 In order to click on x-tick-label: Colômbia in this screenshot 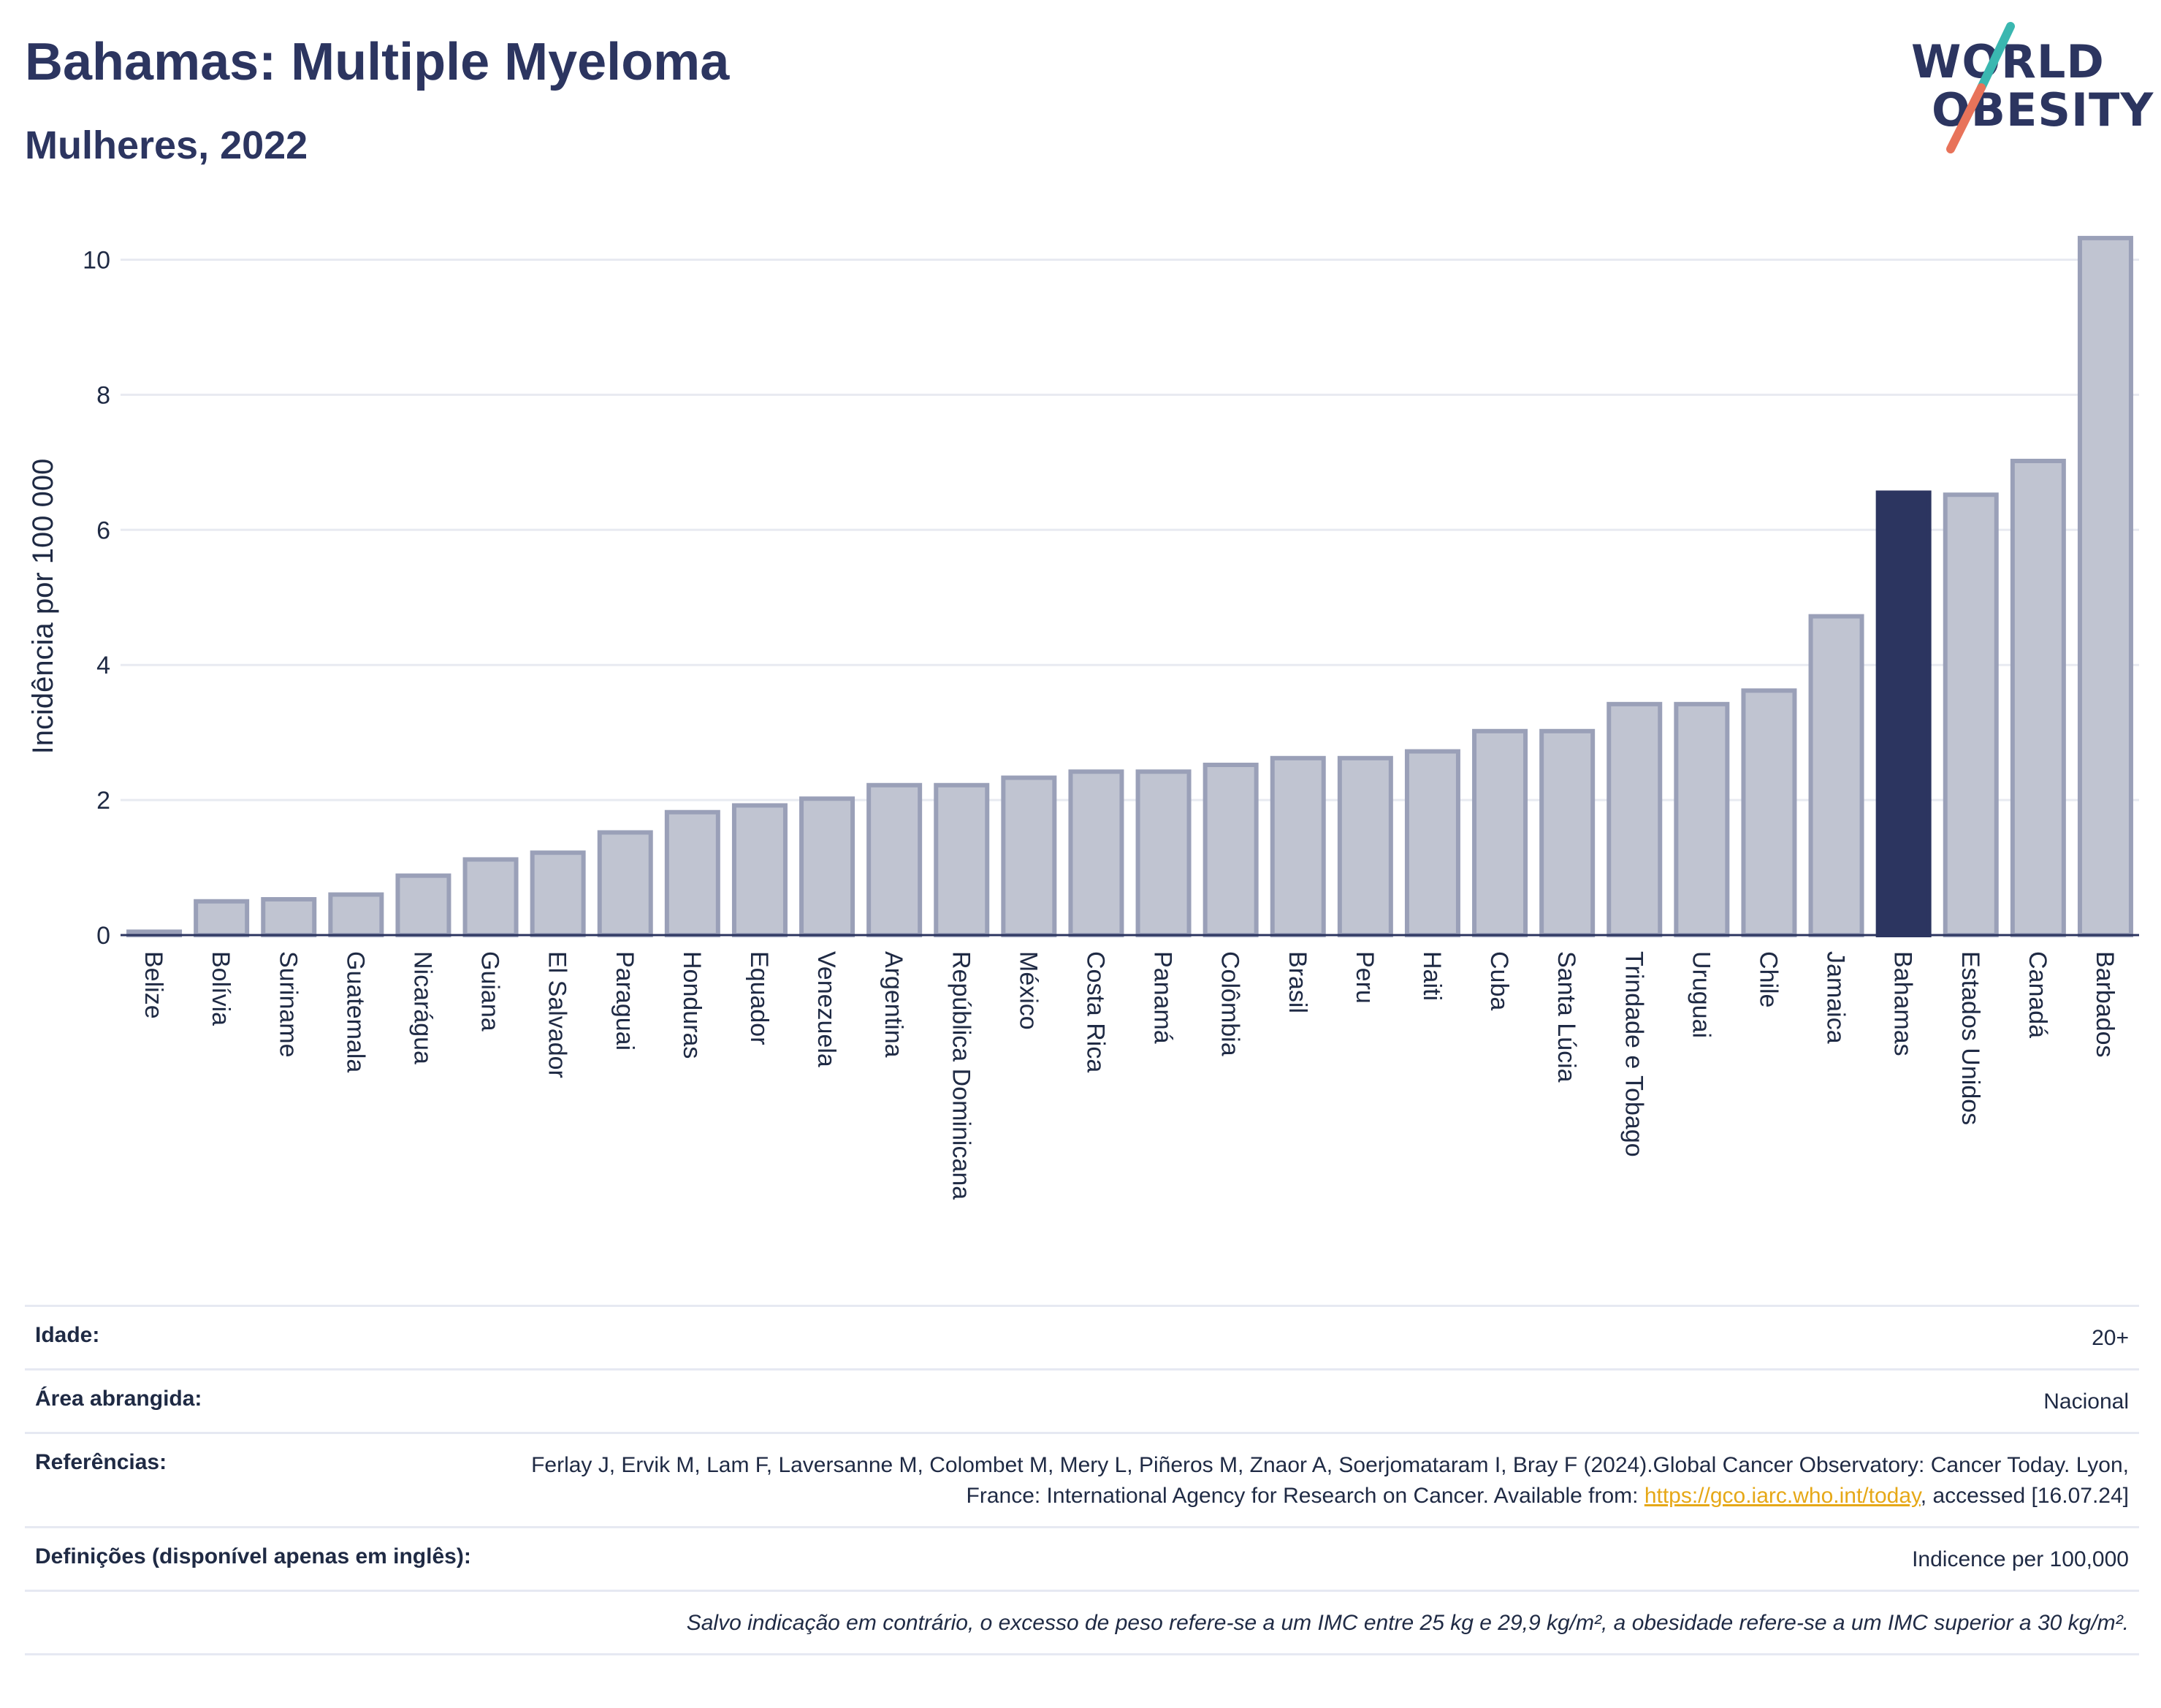, I will do `click(1230, 1004)`.